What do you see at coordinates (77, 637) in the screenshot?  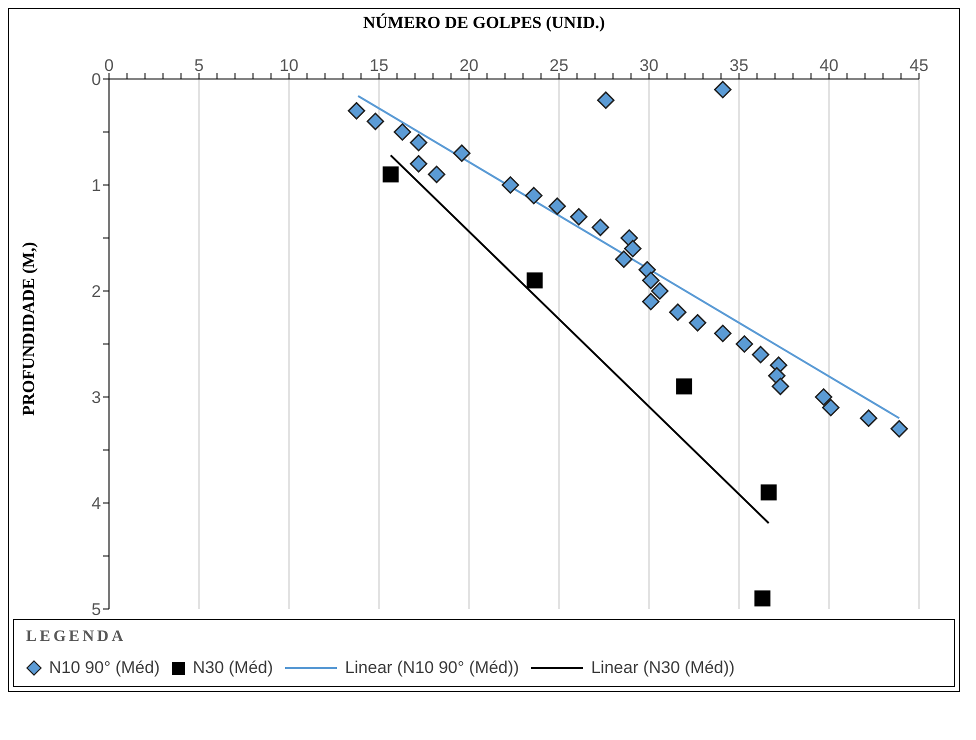 I see `legend-title: LEGENDA` at bounding box center [77, 637].